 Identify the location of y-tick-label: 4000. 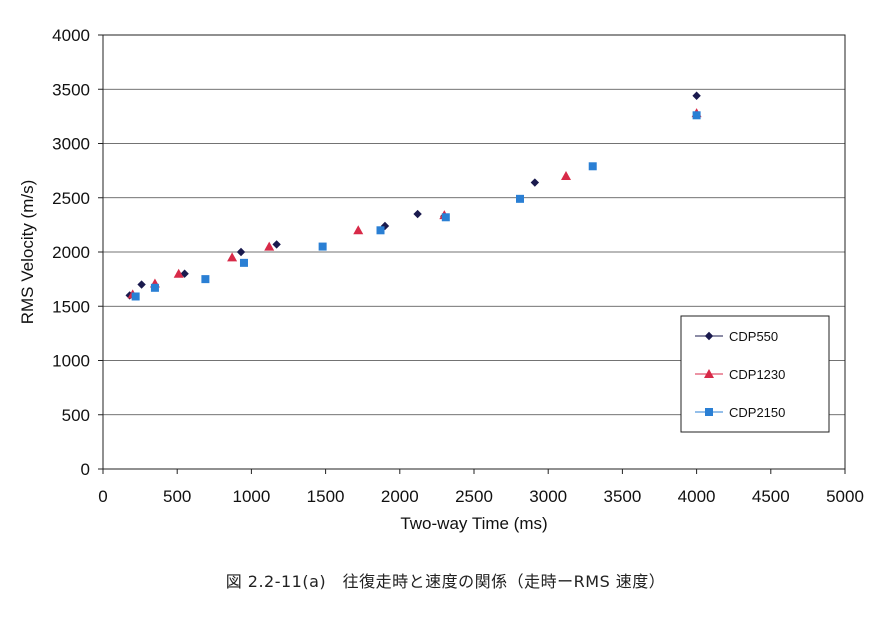
(71, 35).